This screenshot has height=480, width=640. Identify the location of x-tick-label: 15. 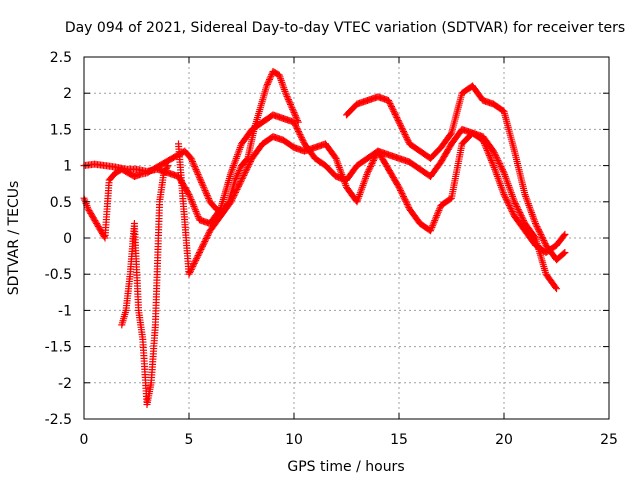
(399, 440).